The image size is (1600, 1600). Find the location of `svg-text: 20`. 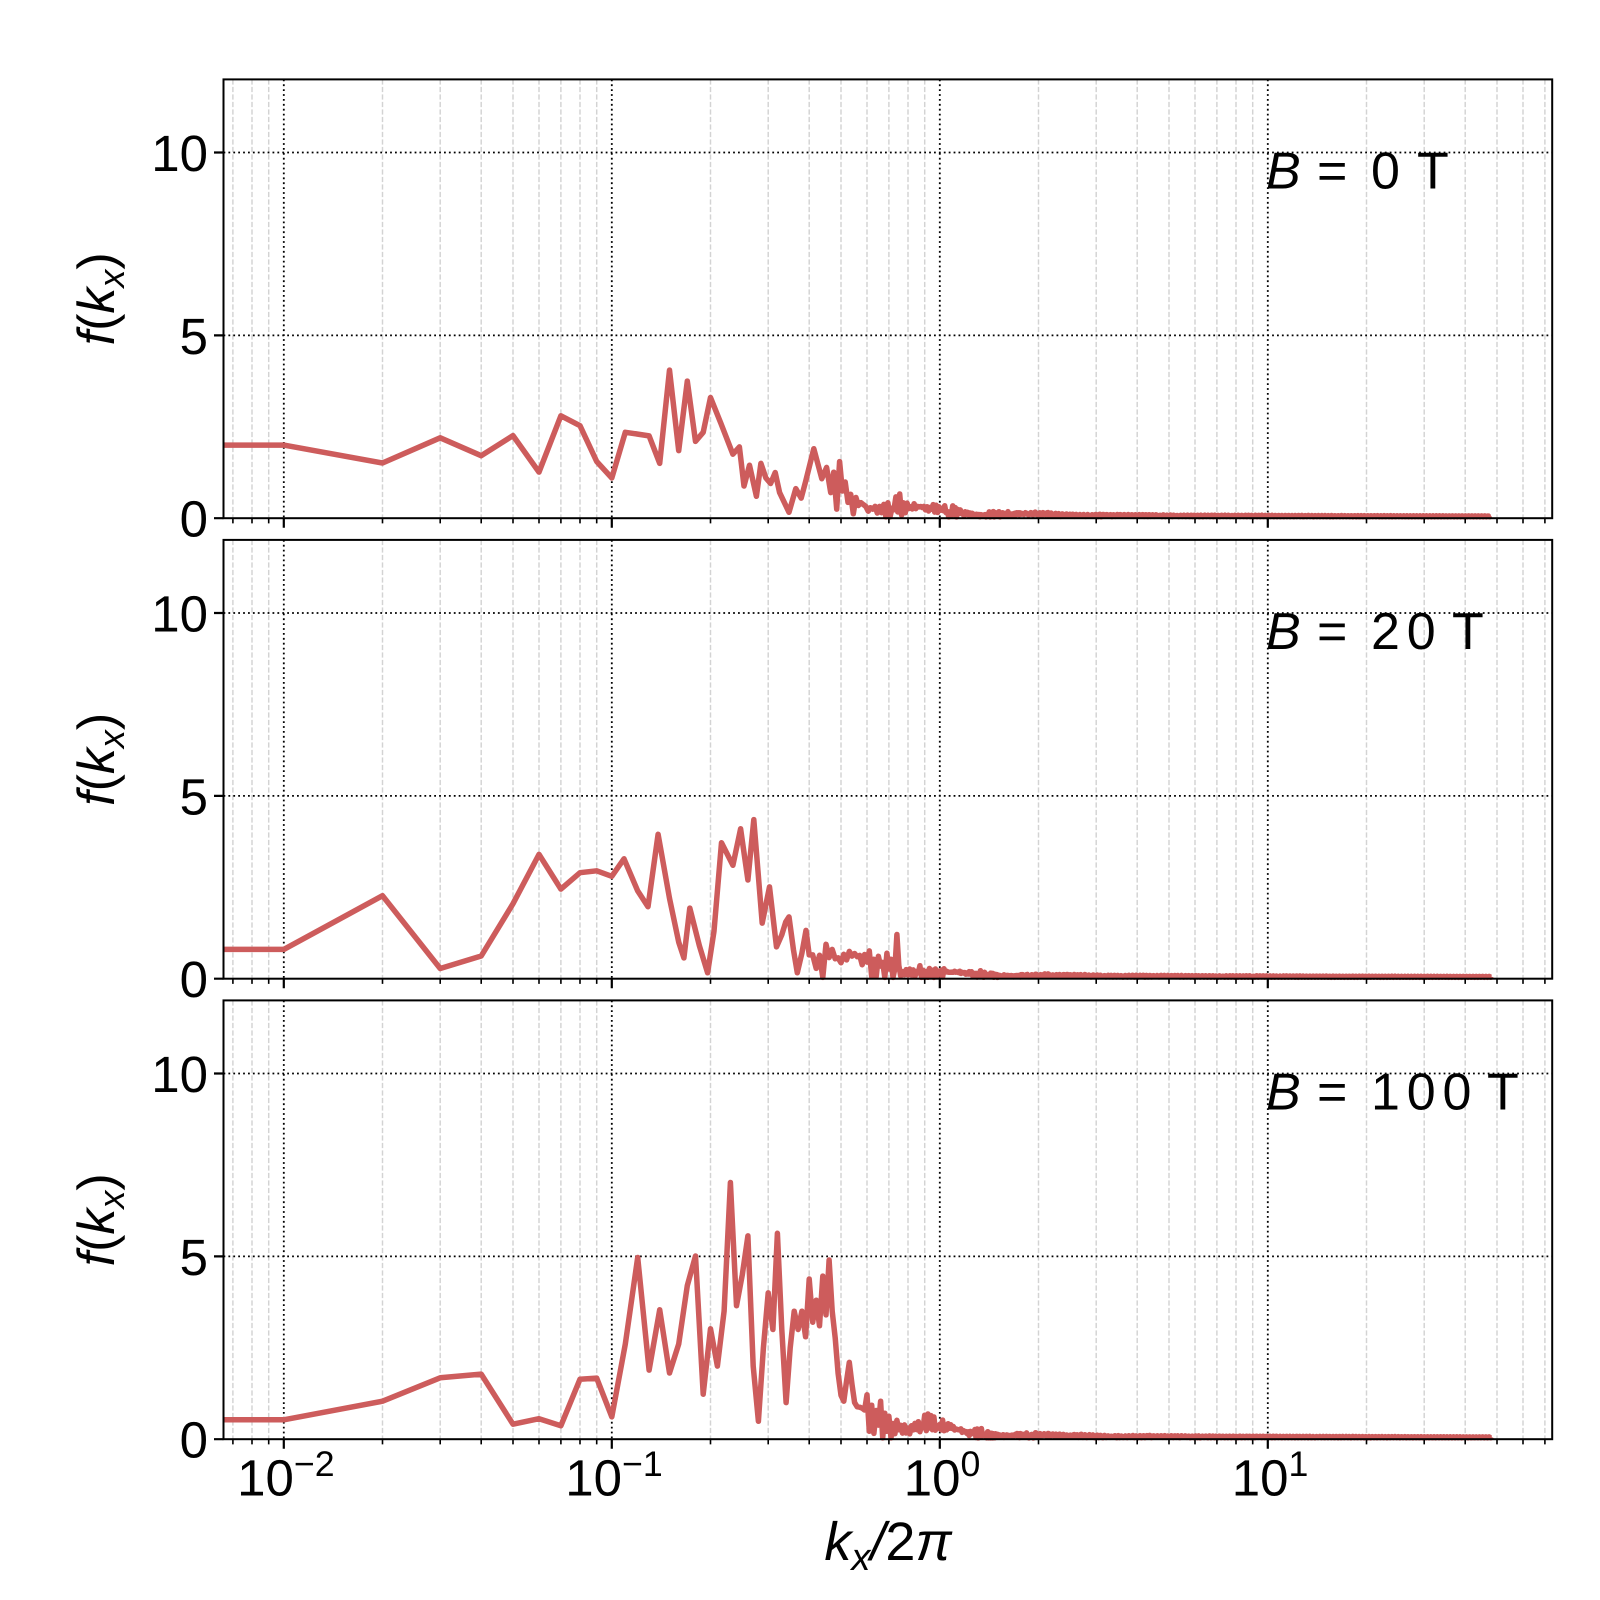

svg-text: 20 is located at coordinates (1406, 632).